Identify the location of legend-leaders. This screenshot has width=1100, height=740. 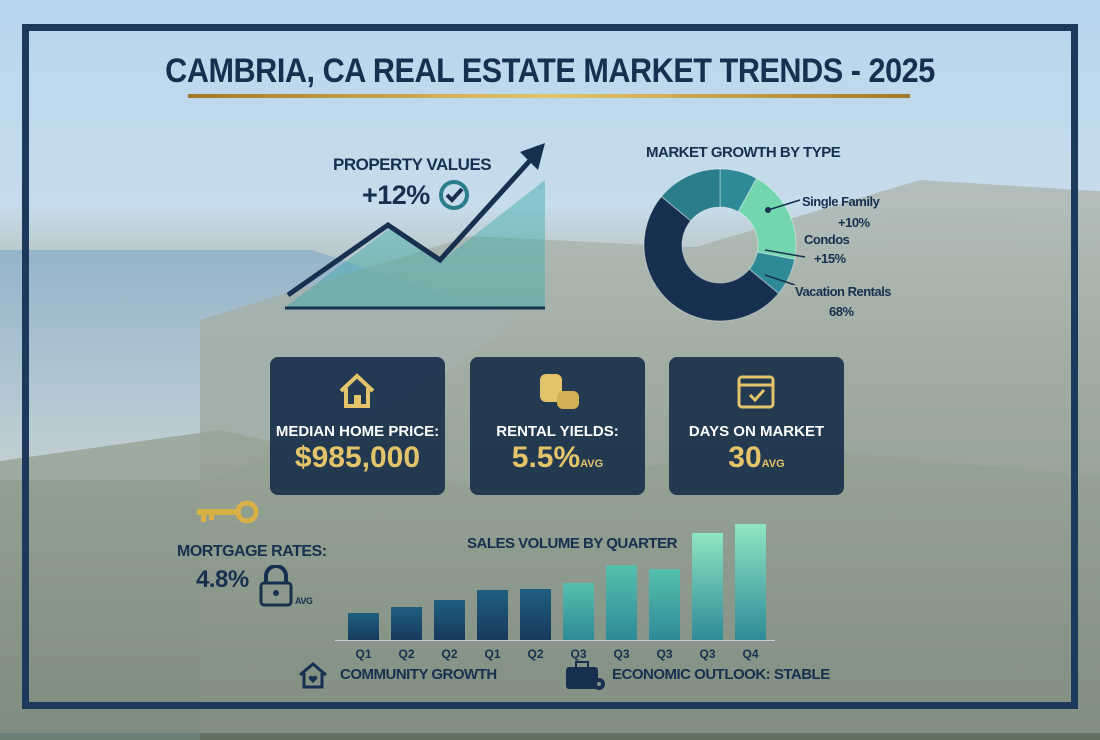
(785, 242).